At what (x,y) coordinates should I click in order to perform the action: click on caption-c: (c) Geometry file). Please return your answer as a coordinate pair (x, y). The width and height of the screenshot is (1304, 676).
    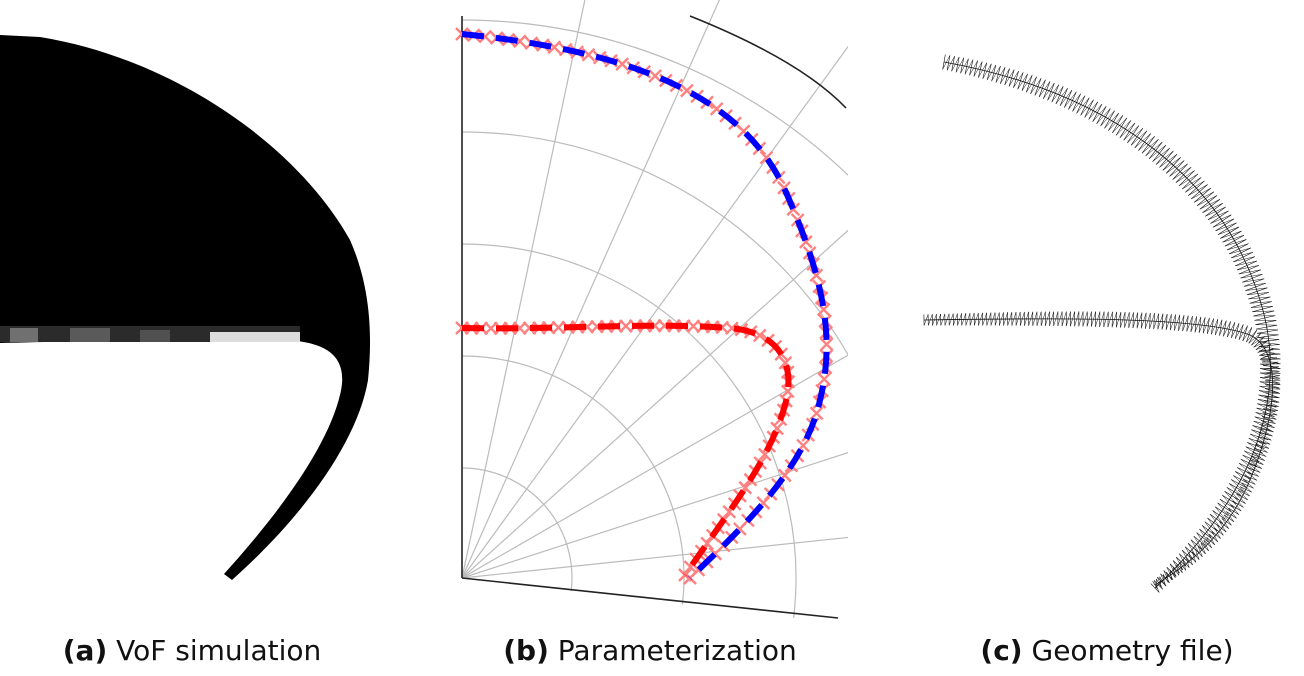
    Looking at the image, I should click on (1106, 650).